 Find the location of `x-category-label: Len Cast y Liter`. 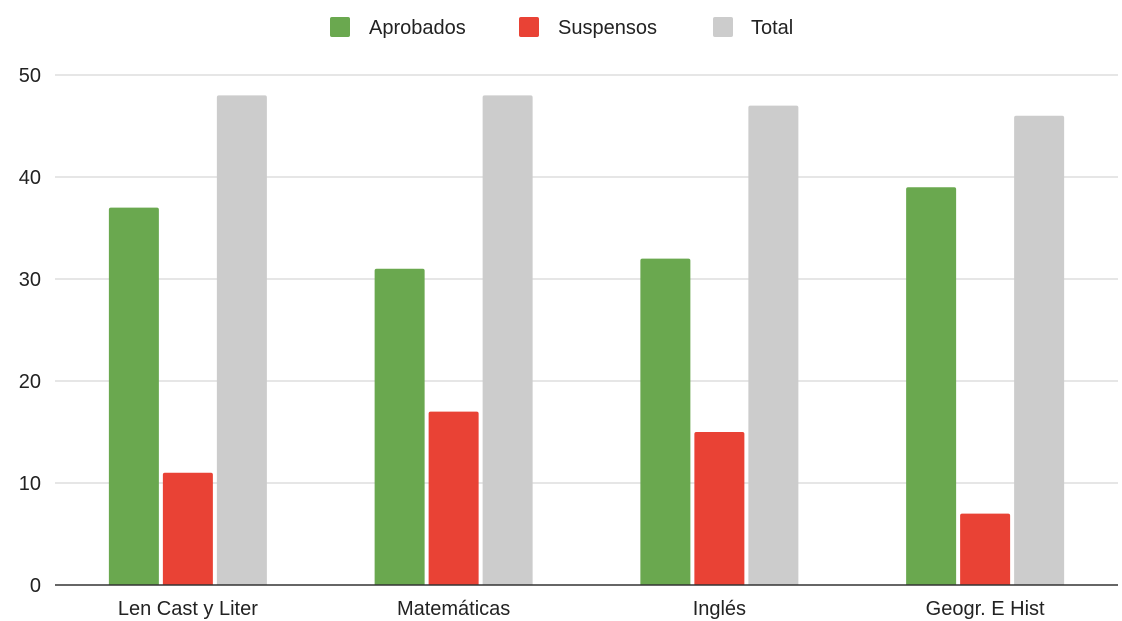

x-category-label: Len Cast y Liter is located at coordinates (188, 609).